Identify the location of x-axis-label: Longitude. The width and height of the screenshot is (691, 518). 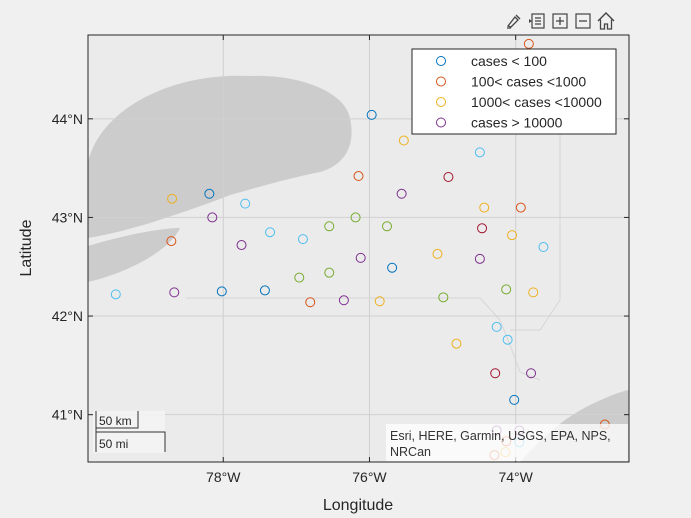
(358, 505).